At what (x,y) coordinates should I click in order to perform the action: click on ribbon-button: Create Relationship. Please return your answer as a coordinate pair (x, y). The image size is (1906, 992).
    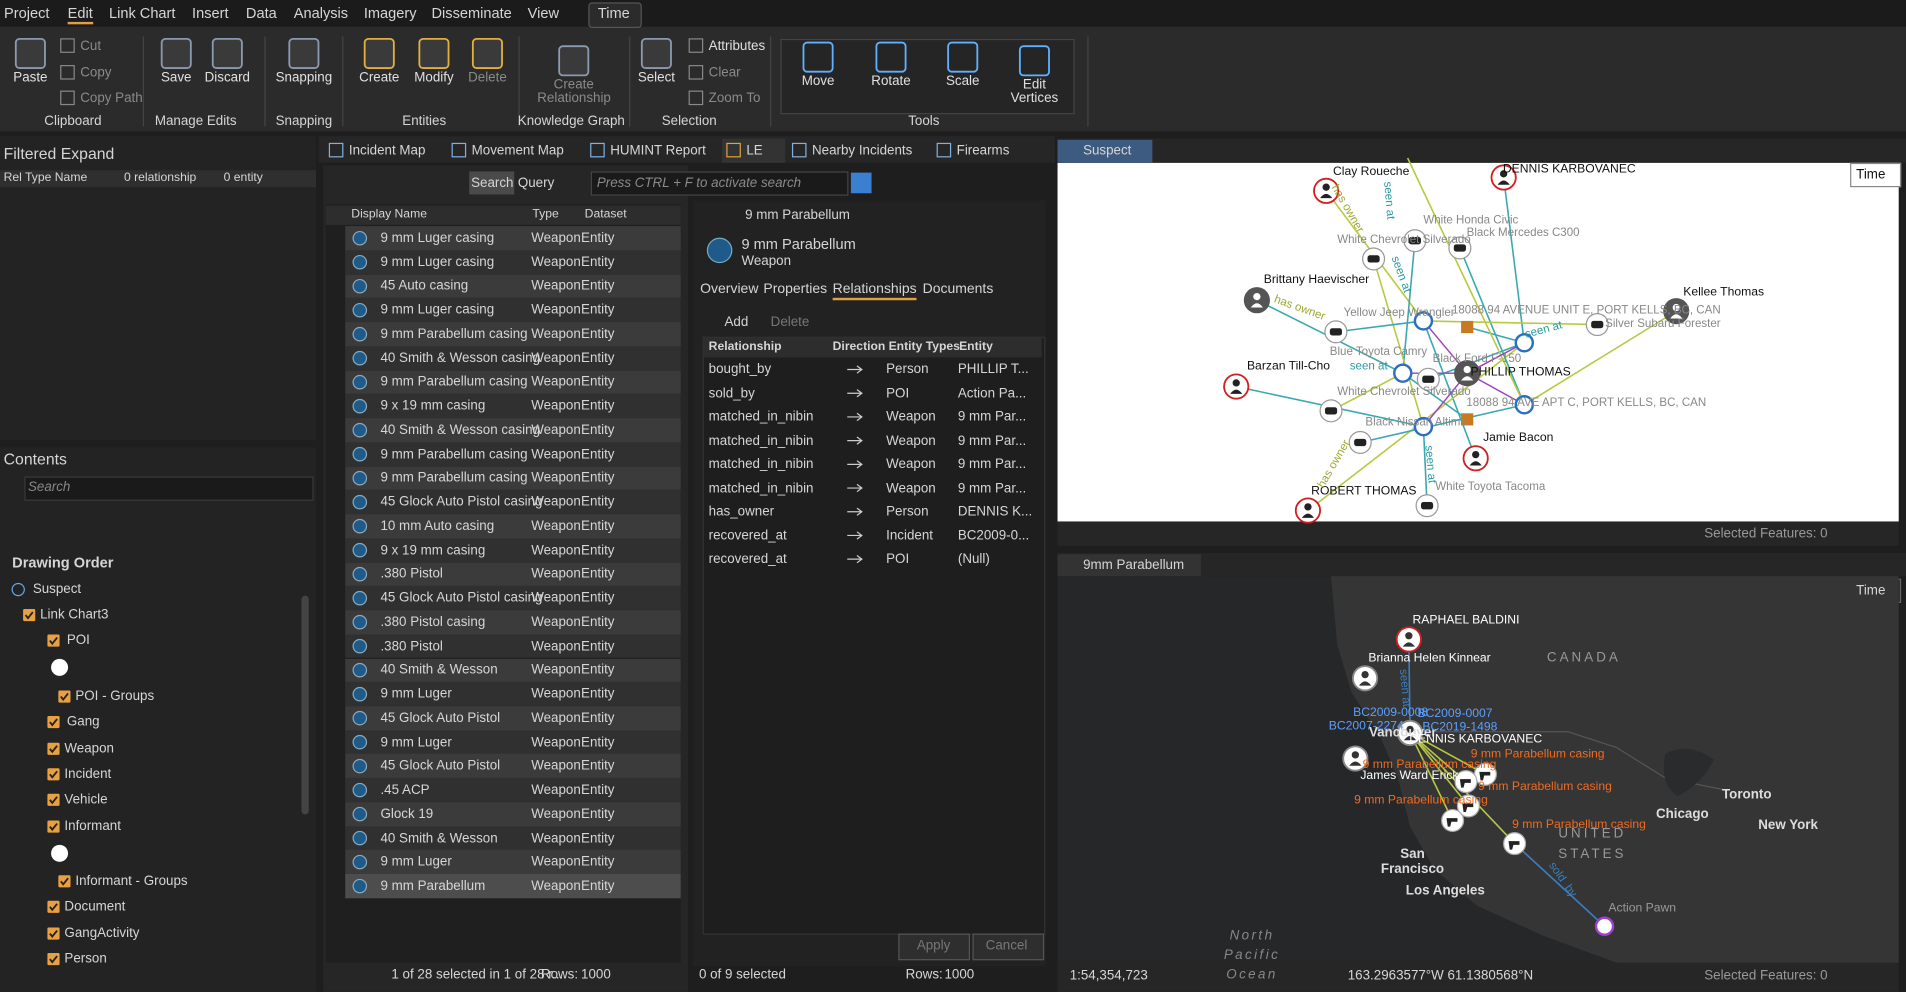
    Looking at the image, I should click on (574, 91).